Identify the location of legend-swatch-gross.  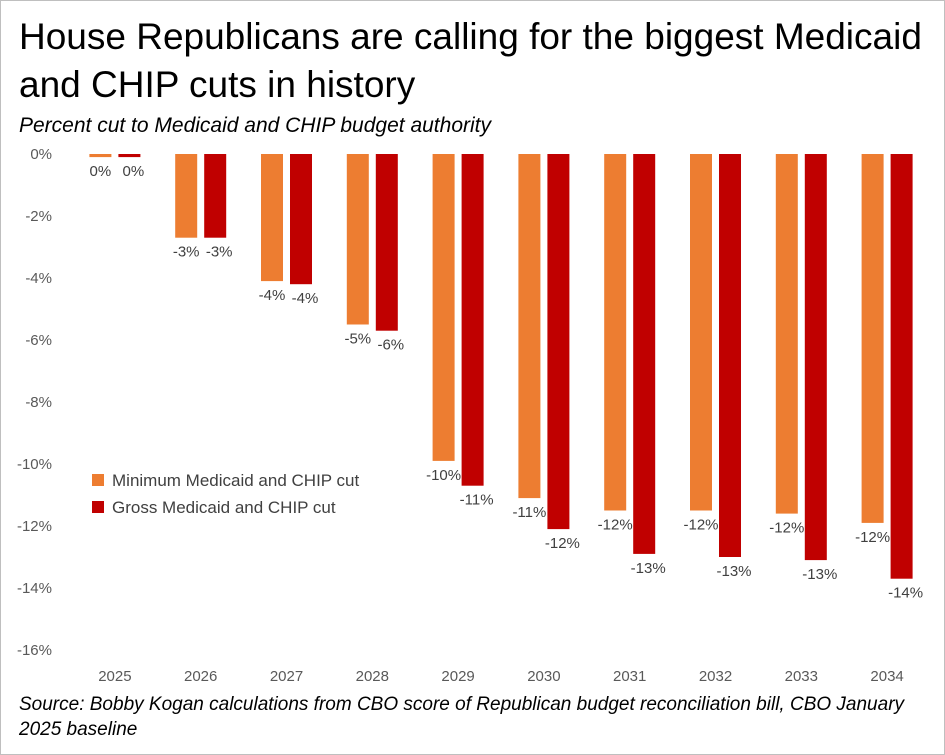
(98, 507).